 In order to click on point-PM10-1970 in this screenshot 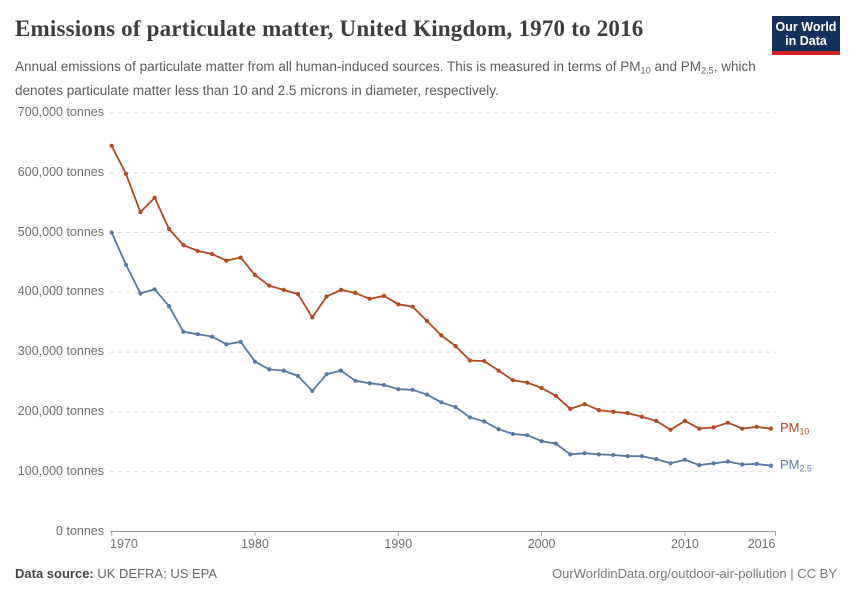, I will do `click(111, 145)`.